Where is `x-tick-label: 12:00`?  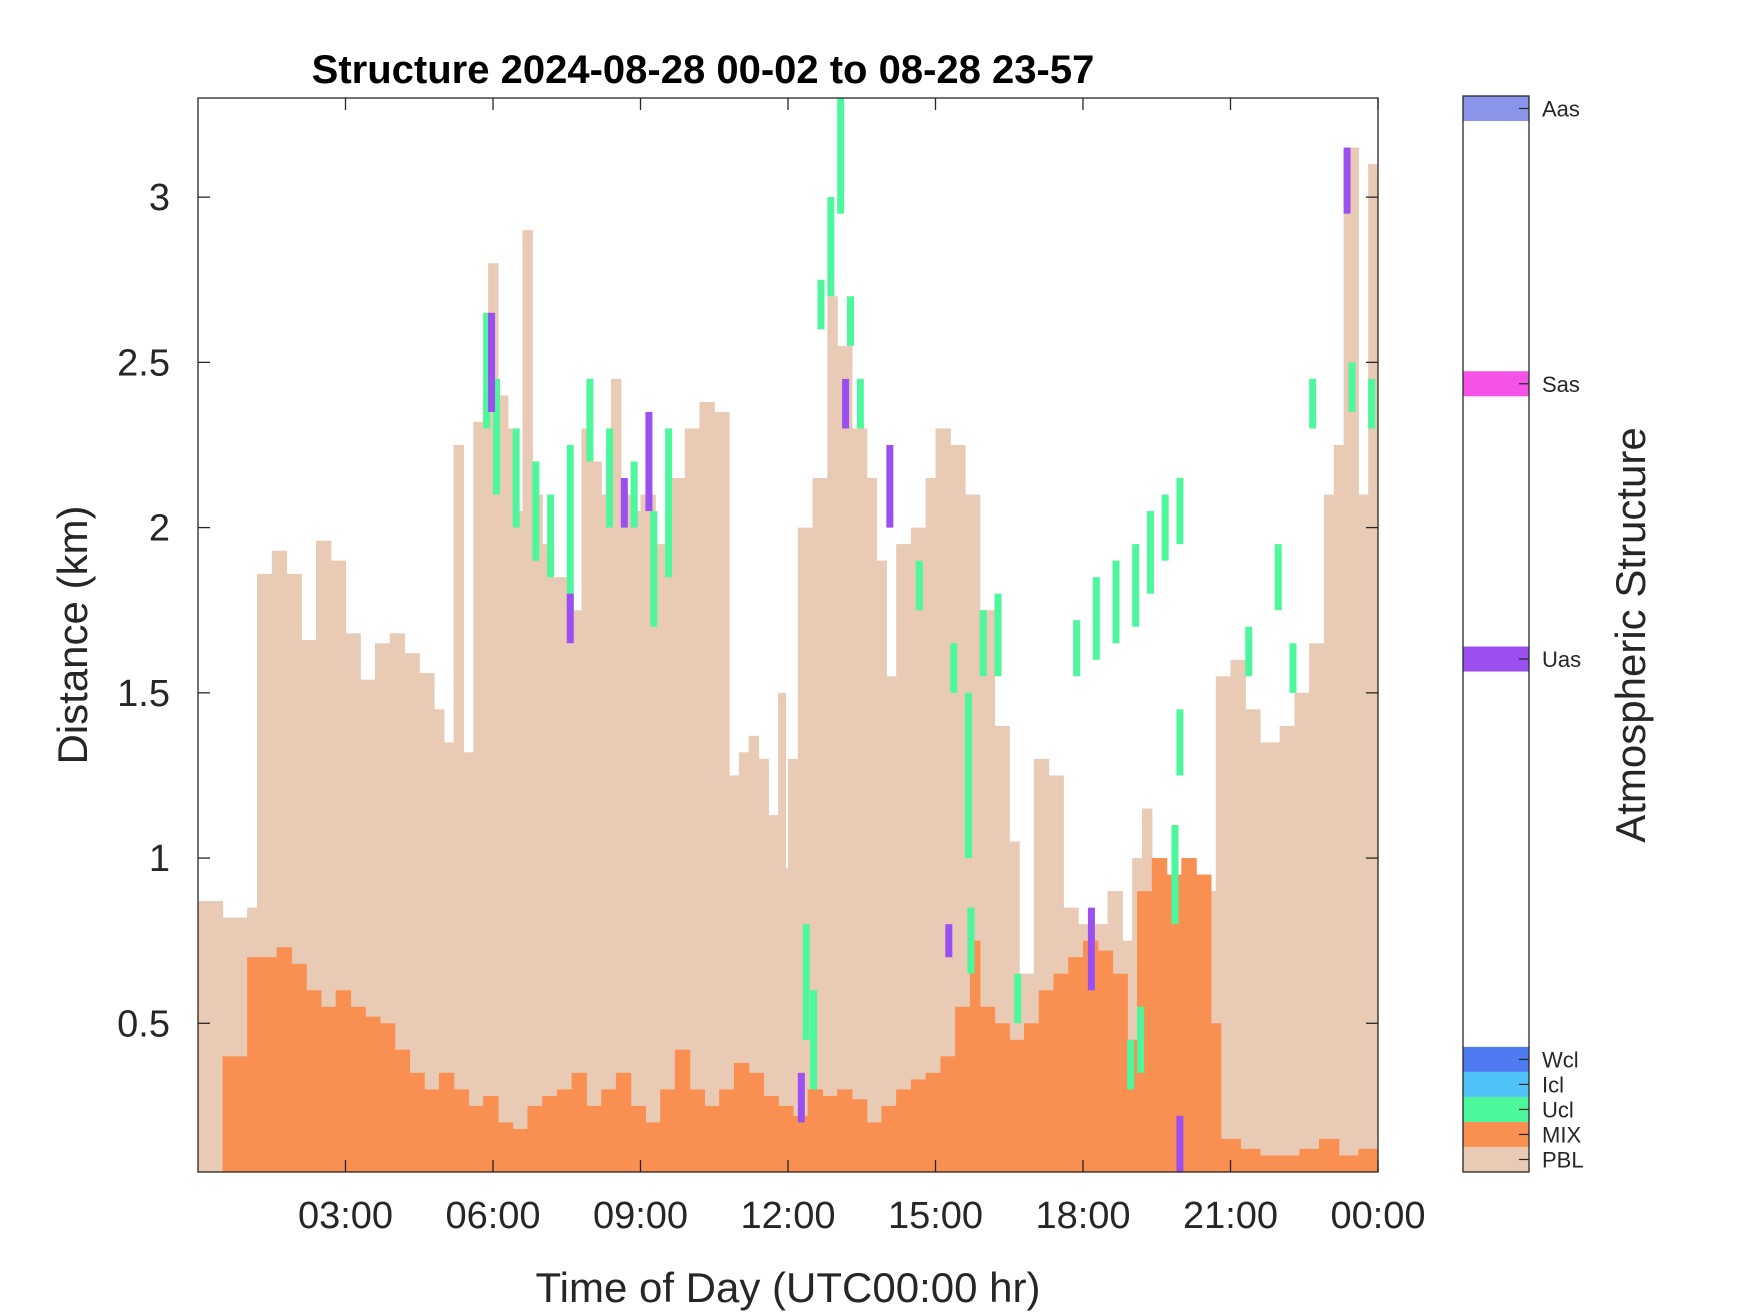
x-tick-label: 12:00 is located at coordinates (787, 1216).